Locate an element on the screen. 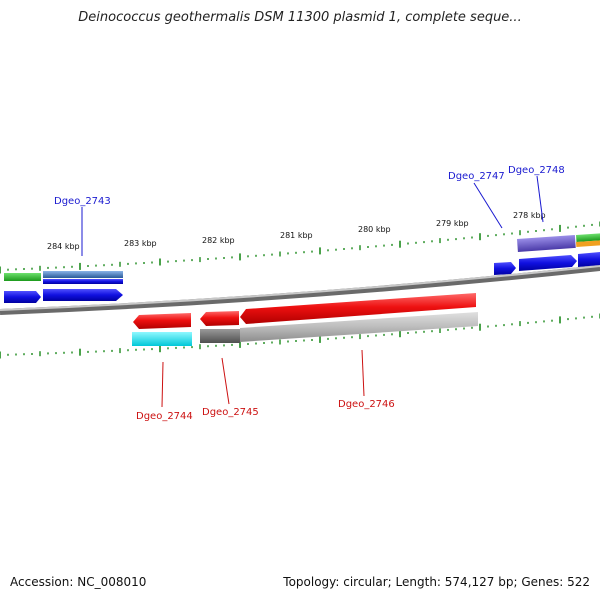 The image size is (600, 600). inner-scale-ticks is located at coordinates (300, 336).